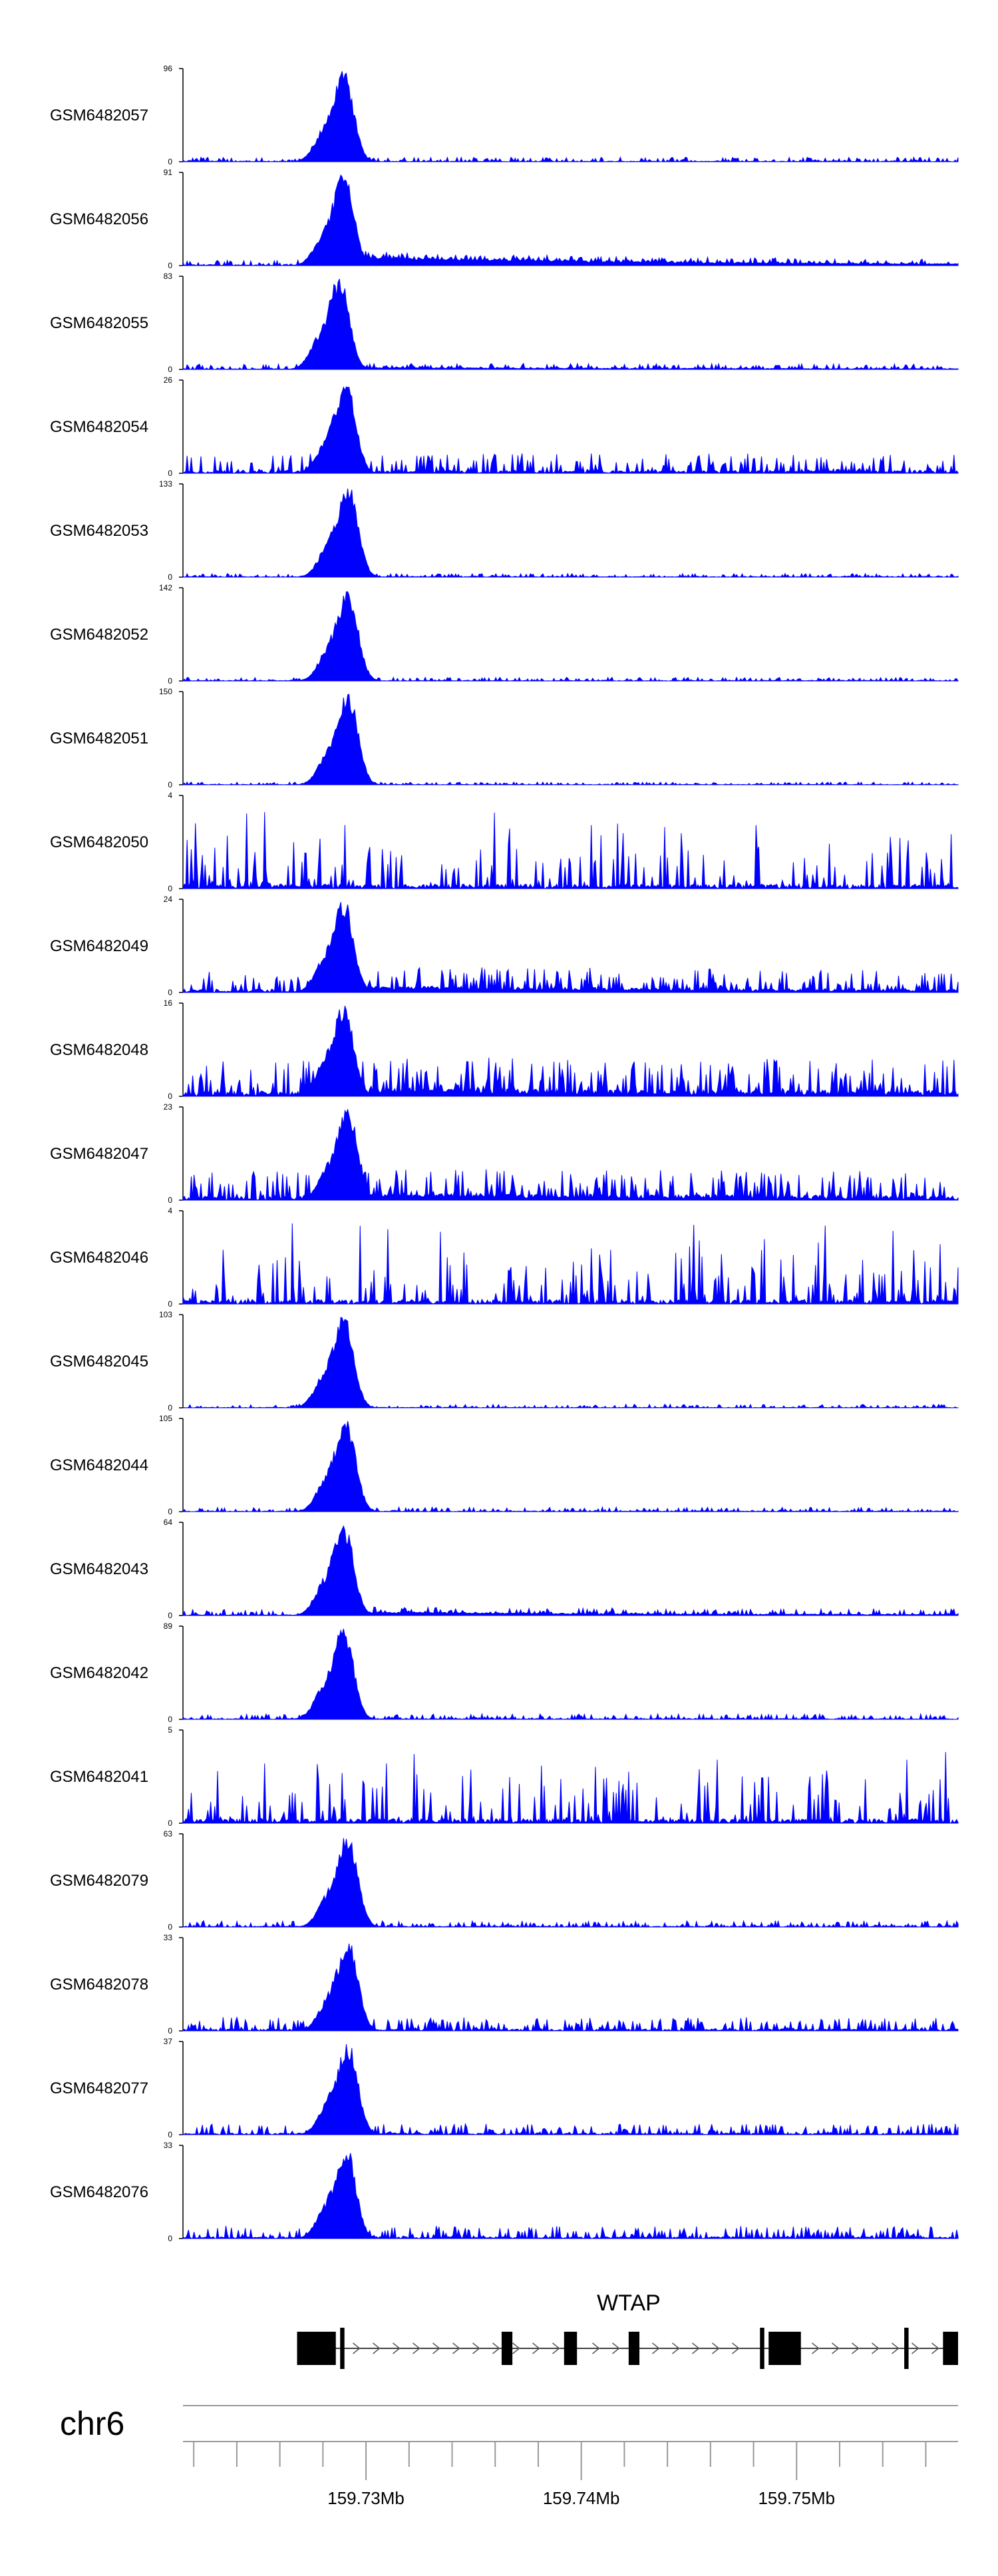 The width and height of the screenshot is (998, 2576). Describe the element at coordinates (99, 427) in the screenshot. I see `track-label: GSM6482054` at that location.